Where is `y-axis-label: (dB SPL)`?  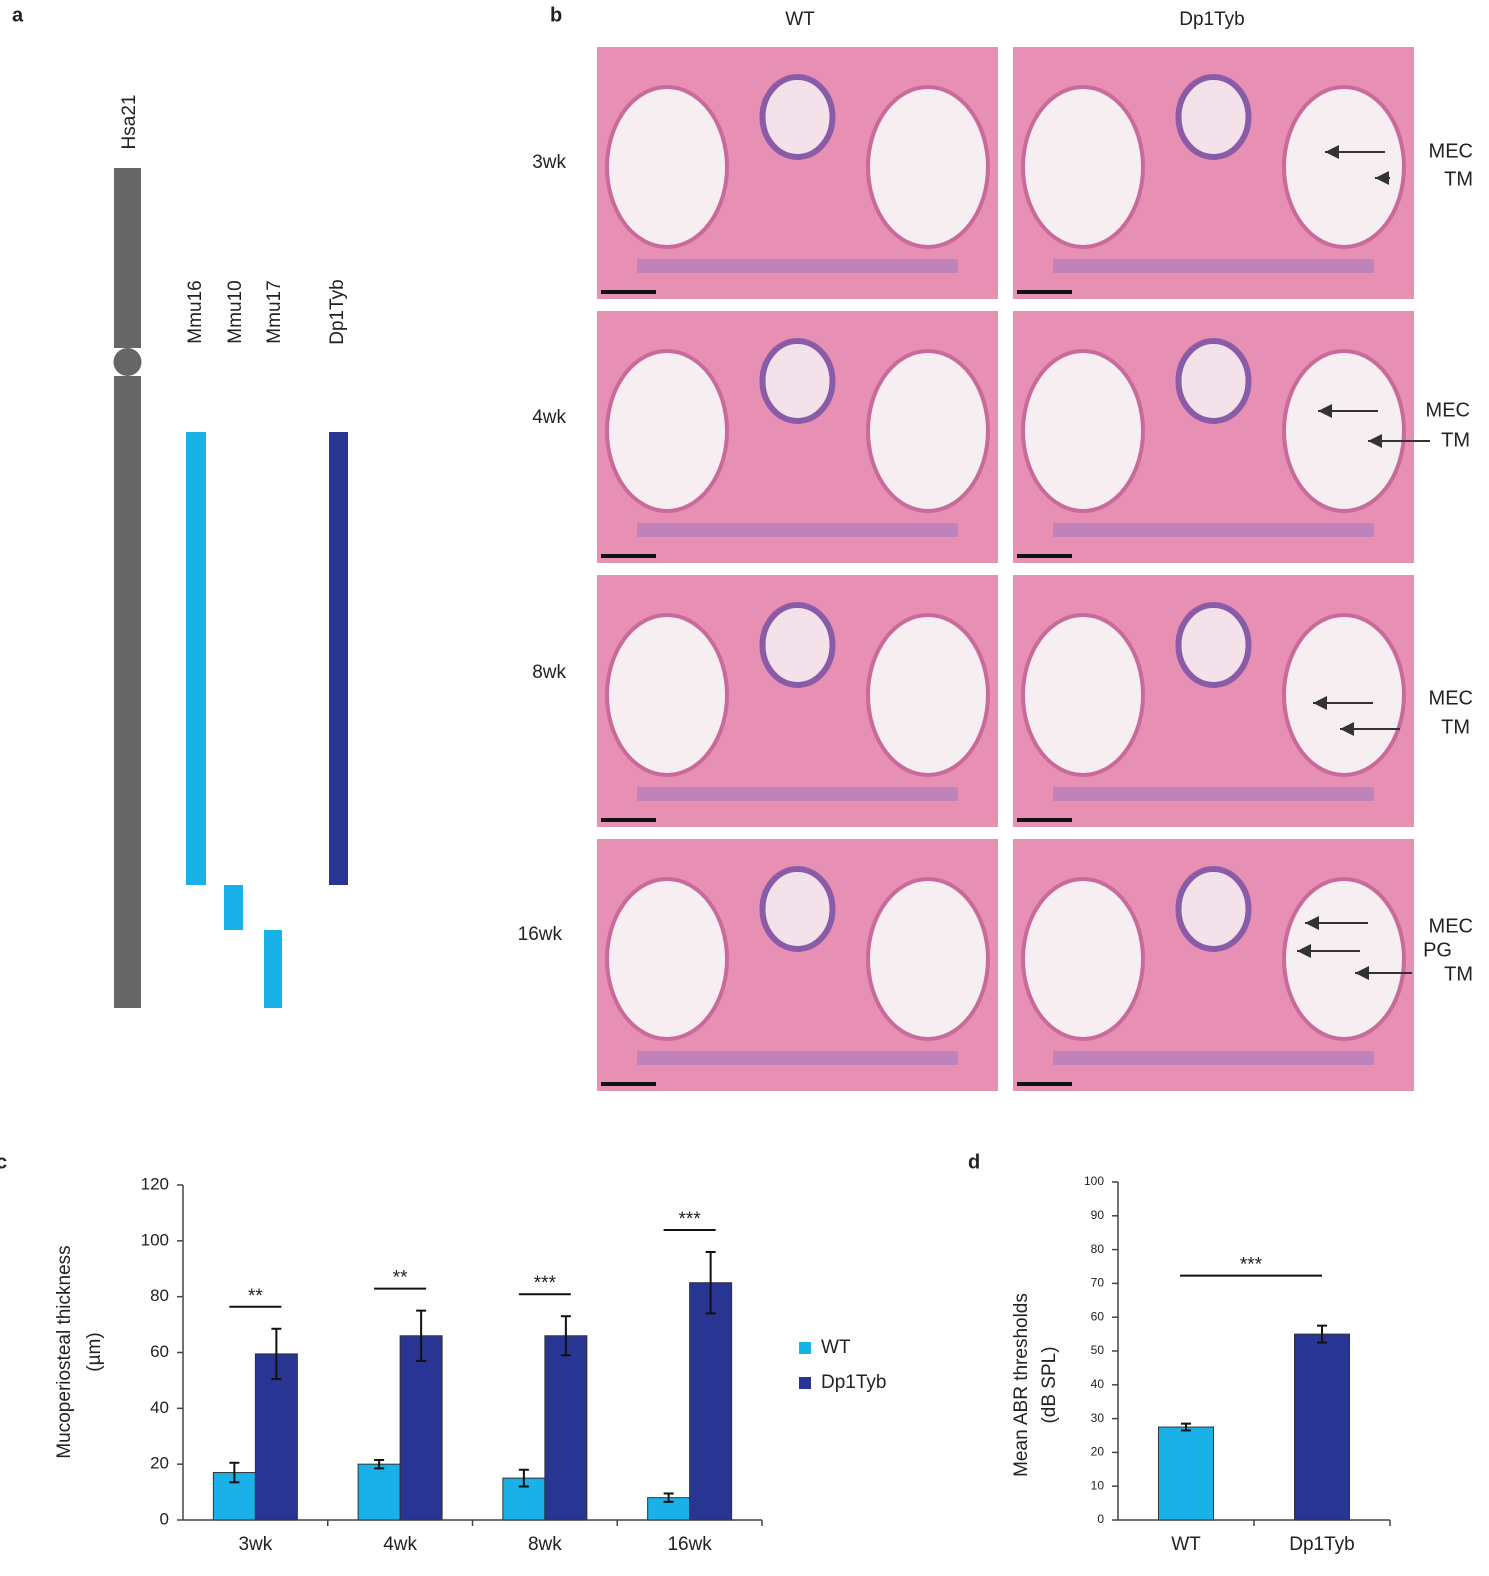
y-axis-label: (dB SPL) is located at coordinates (1049, 1384).